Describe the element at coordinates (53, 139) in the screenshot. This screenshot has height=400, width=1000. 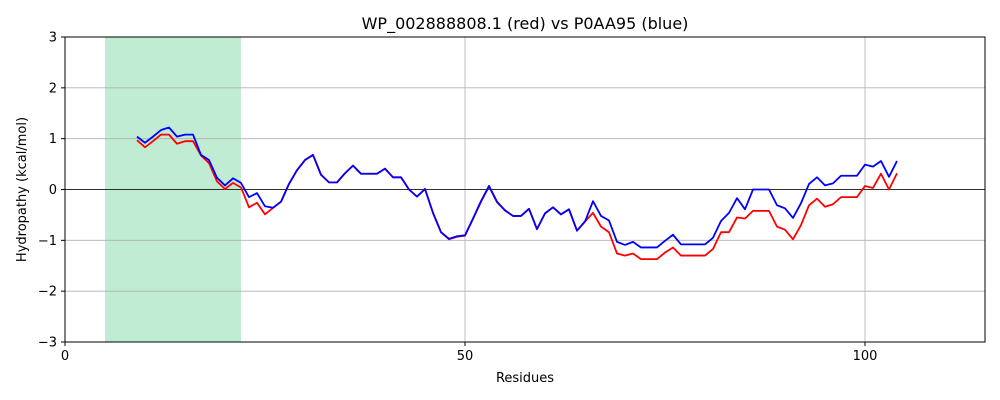
I see `y-tick-label: 1` at that location.